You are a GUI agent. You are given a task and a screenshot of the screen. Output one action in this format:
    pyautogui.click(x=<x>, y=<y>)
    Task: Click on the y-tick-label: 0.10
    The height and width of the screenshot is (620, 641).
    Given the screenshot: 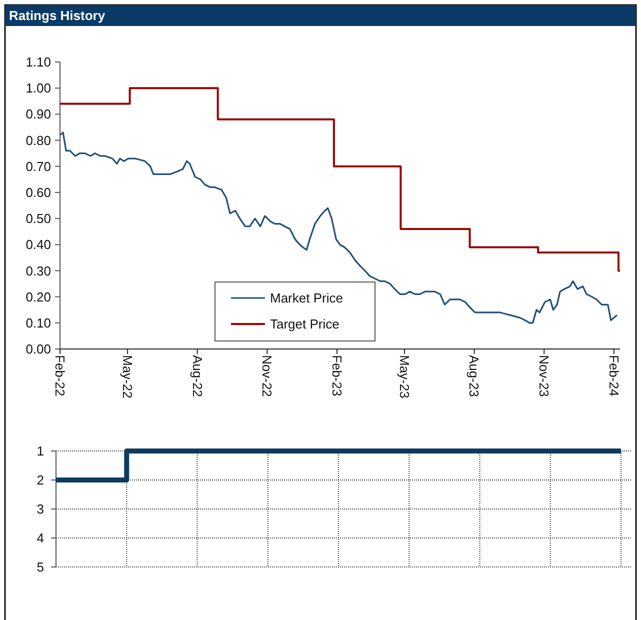 What is the action you would take?
    pyautogui.click(x=38, y=322)
    